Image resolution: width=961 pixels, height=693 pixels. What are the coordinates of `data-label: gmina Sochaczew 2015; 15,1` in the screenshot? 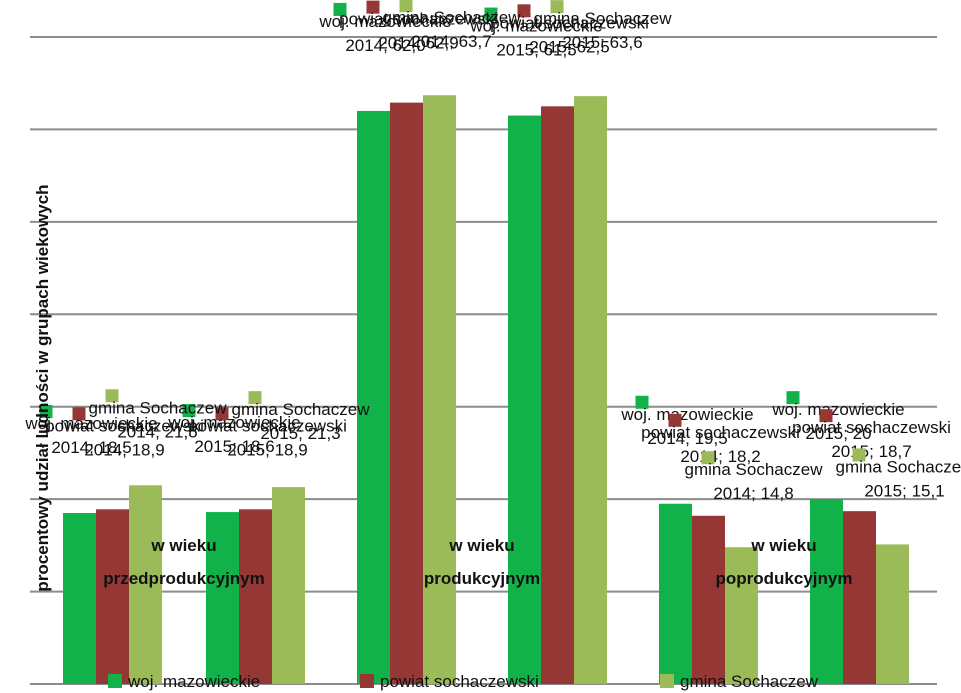 It's located at (898, 474).